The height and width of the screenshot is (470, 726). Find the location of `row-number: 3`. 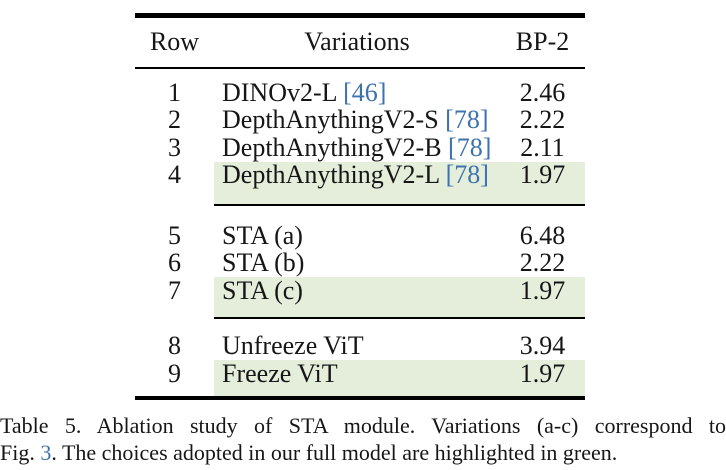

row-number: 3 is located at coordinates (174, 147).